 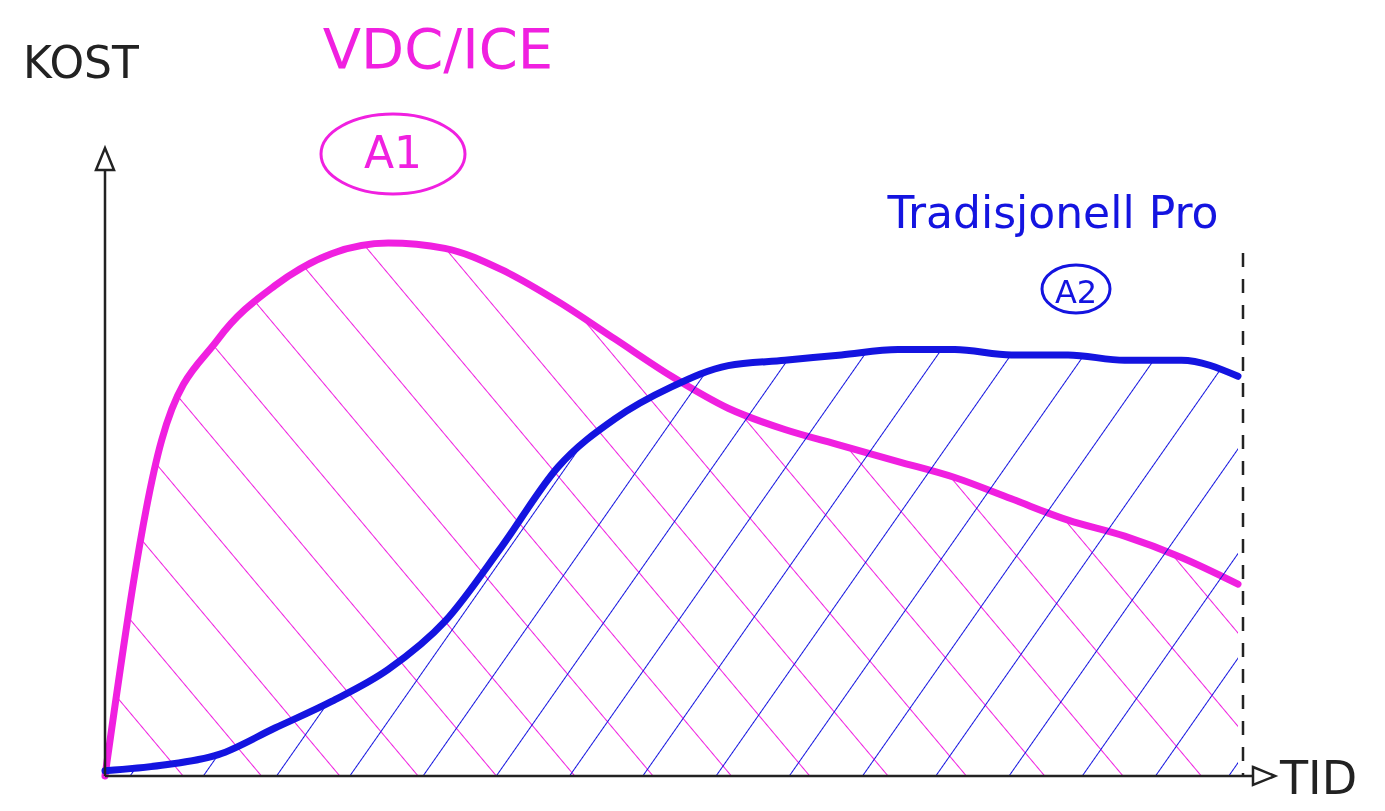 I want to click on x-axis-title: TID, so click(x=1318, y=778).